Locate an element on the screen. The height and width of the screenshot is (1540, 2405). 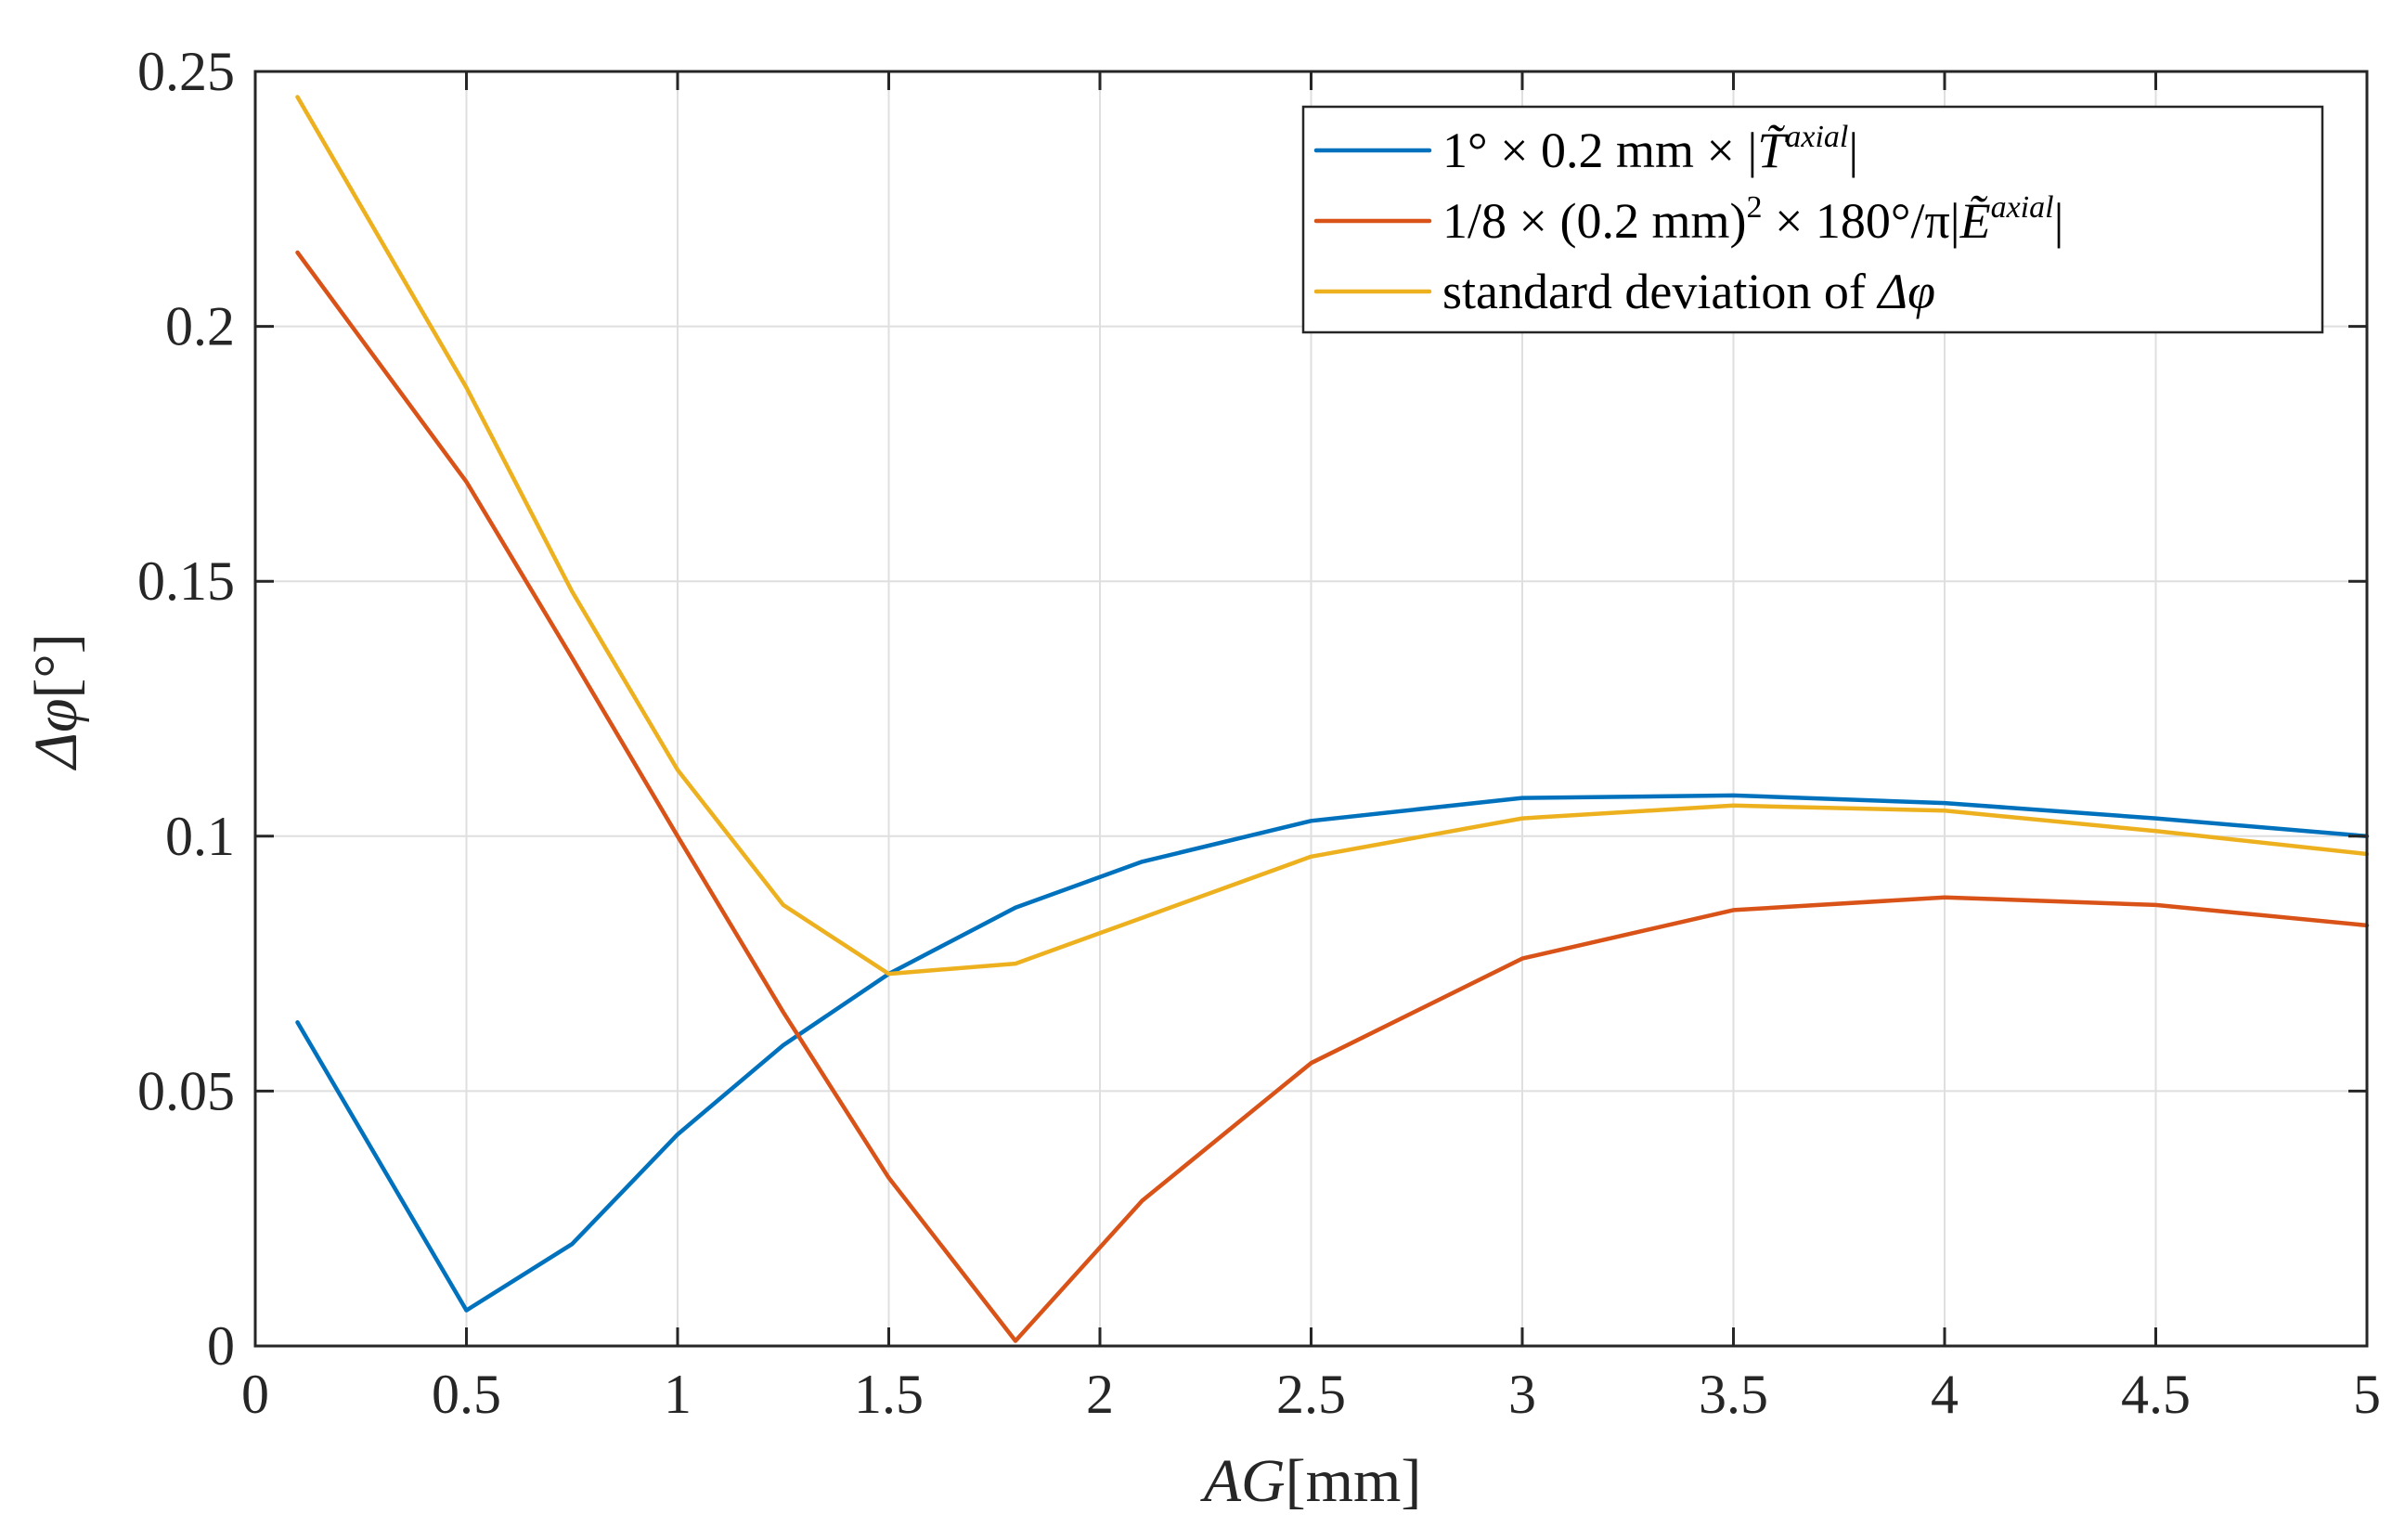
x-tick-label: 3 is located at coordinates (1522, 1394).